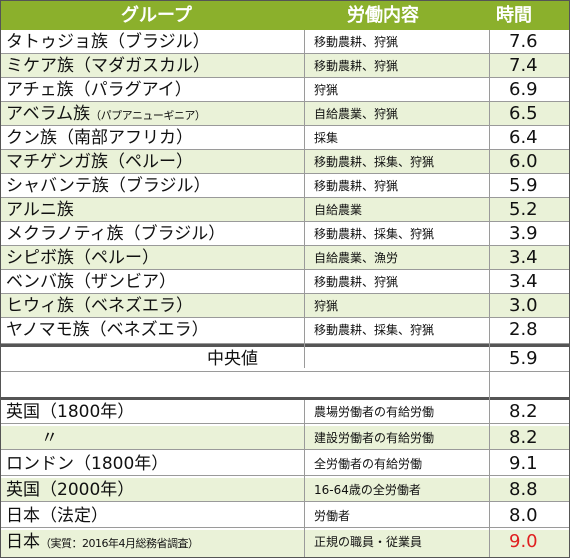 The width and height of the screenshot is (570, 558). What do you see at coordinates (356, 114) in the screenshot?
I see `work-type: 自給農業、狩猟` at bounding box center [356, 114].